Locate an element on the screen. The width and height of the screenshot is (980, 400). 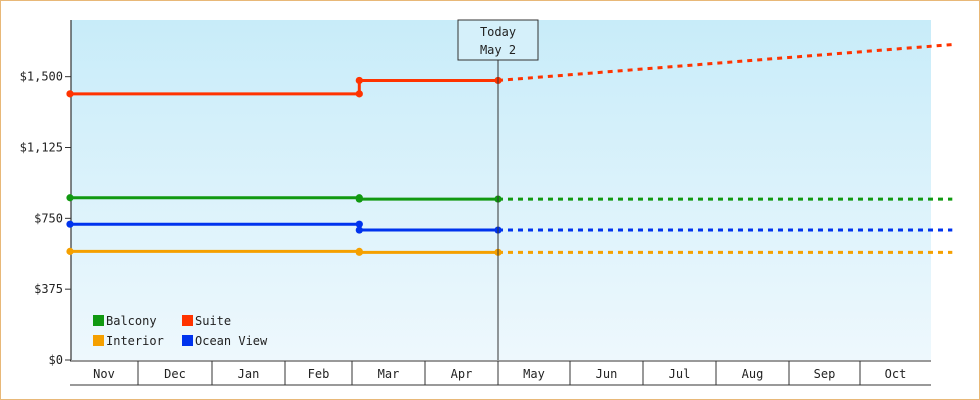
today-label-box is located at coordinates (498, 40).